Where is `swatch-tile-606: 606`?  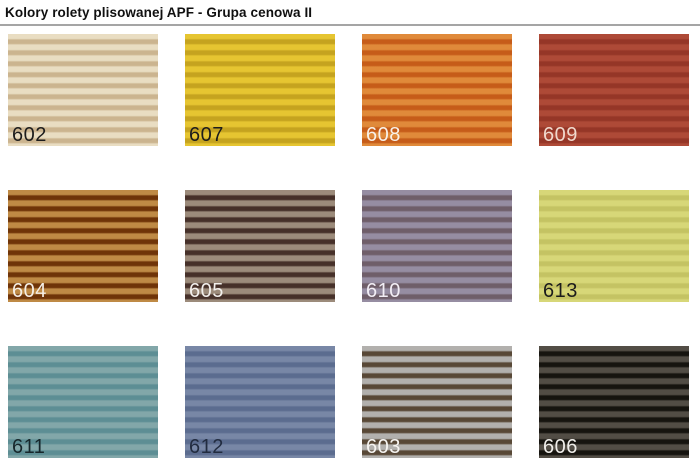
swatch-tile-606: 606 is located at coordinates (614, 402).